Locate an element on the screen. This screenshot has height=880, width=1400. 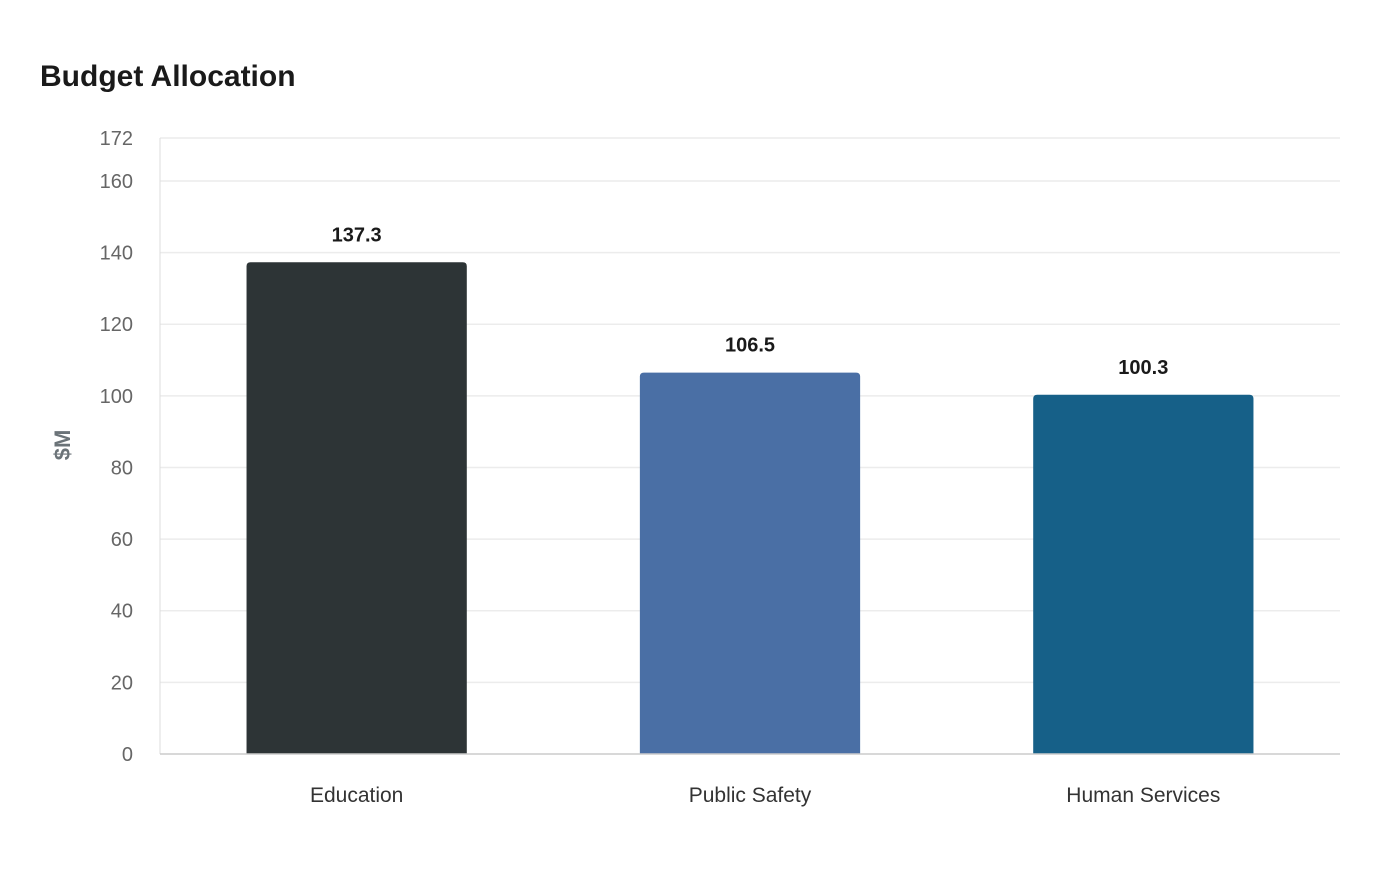
x-category-label: Public Safety is located at coordinates (750, 795).